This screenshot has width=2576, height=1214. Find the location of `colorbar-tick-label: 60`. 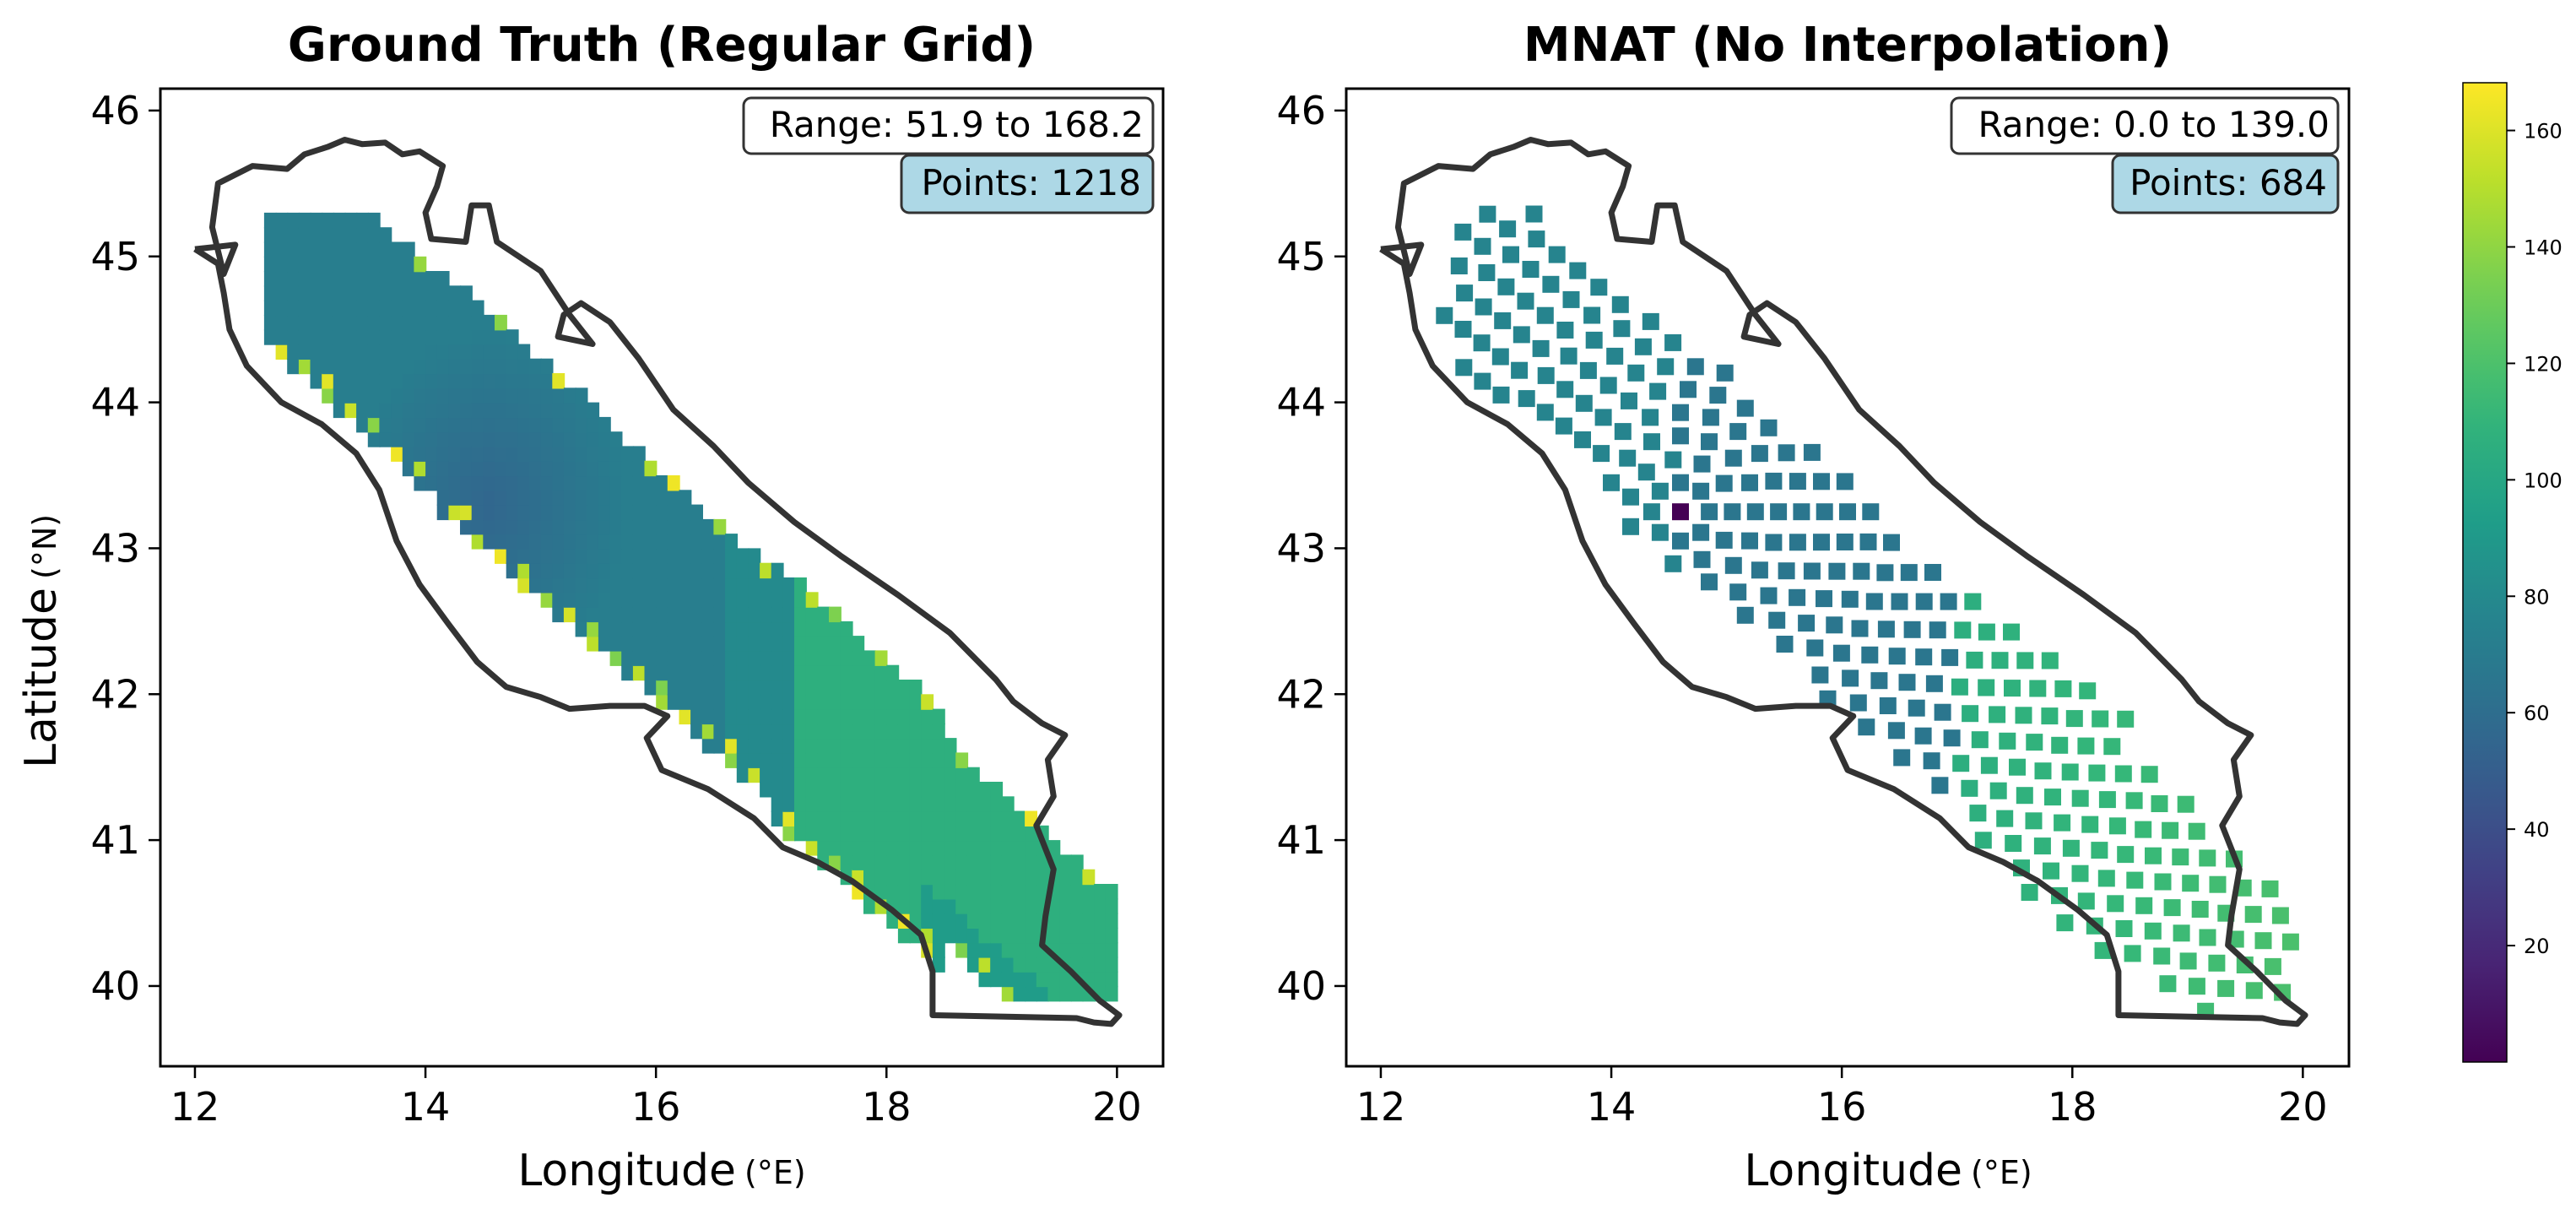

colorbar-tick-label: 60 is located at coordinates (2537, 713).